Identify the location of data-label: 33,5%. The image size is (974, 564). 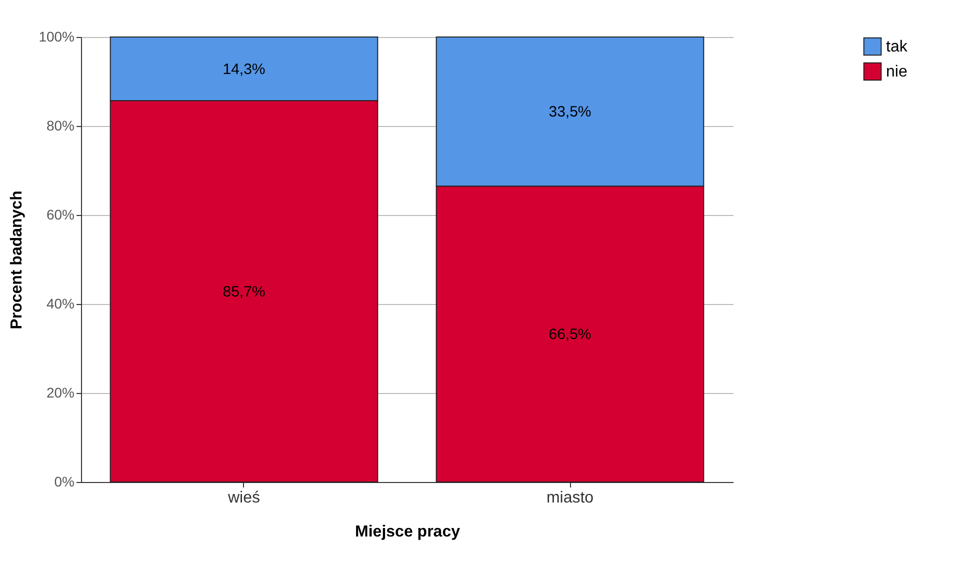
(570, 112).